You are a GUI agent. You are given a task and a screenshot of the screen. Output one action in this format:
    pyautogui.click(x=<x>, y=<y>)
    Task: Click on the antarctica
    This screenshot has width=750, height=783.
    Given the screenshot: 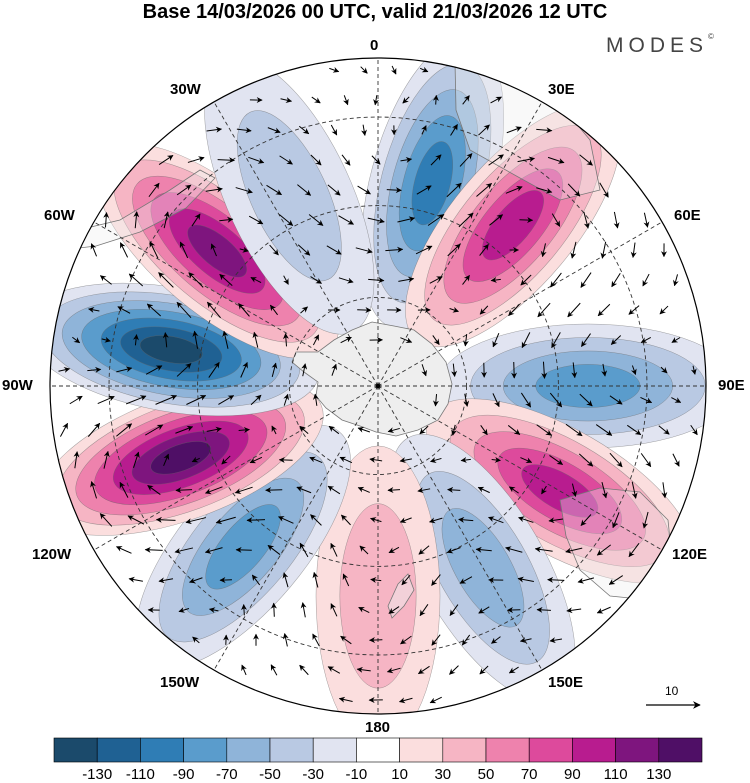 What is the action you would take?
    pyautogui.click(x=372, y=379)
    